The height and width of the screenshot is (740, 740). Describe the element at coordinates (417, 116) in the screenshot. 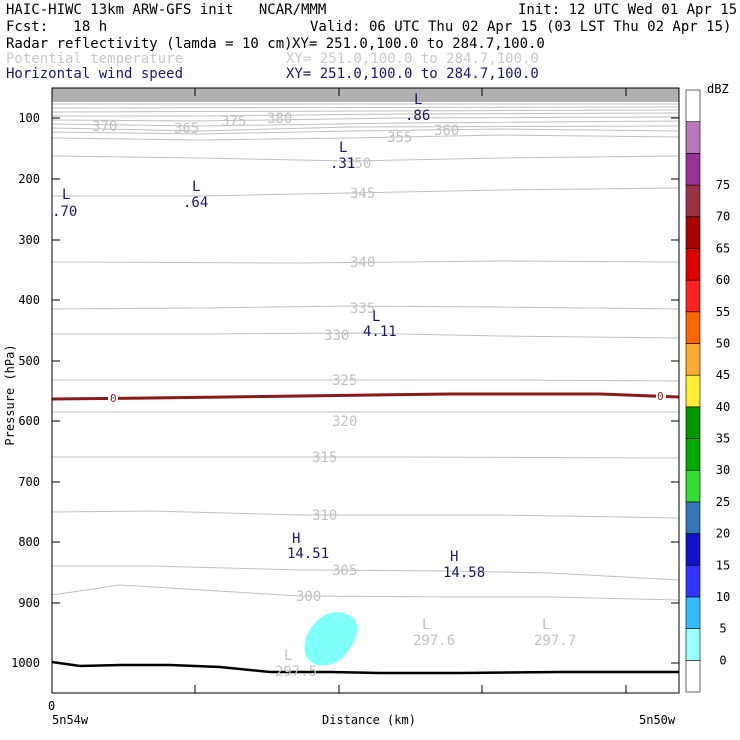

I see `wind-extremum-value: .86` at that location.